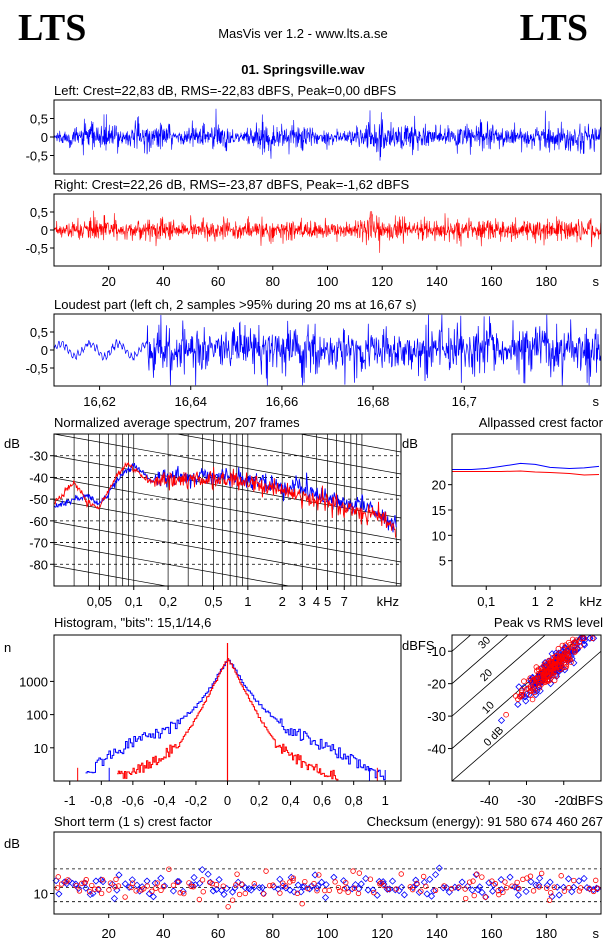 The width and height of the screenshot is (606, 946). I want to click on x-tick-label: 40, so click(163, 933).